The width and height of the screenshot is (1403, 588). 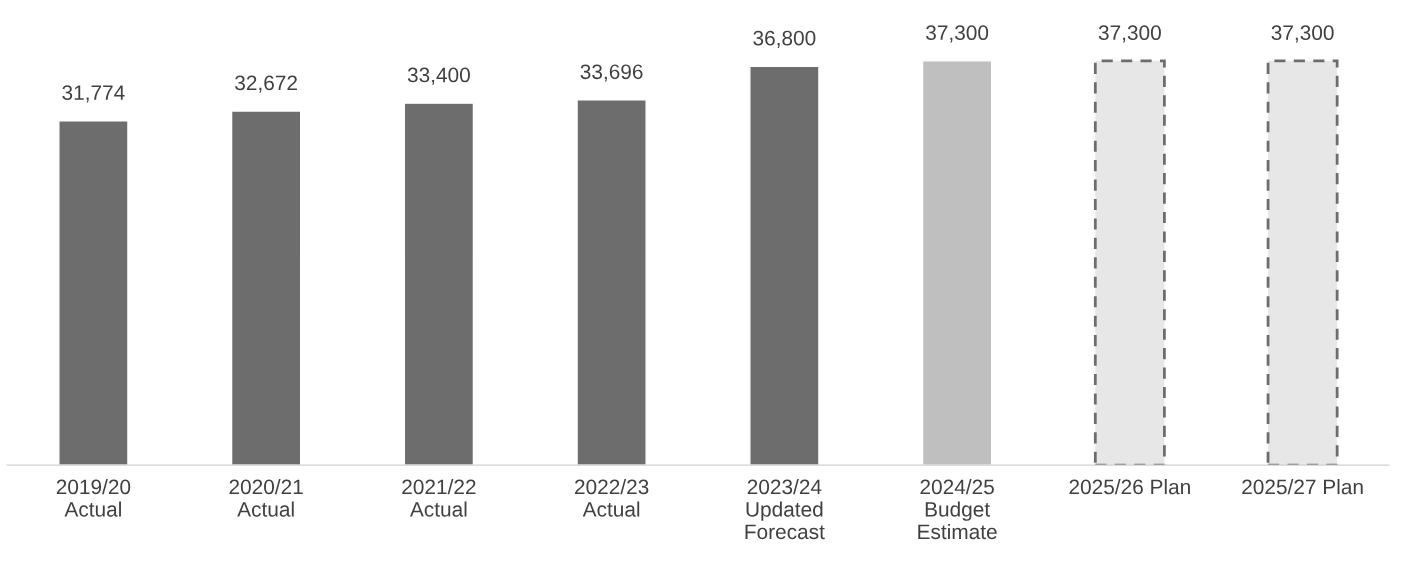 I want to click on data-label: 31,774, so click(x=93, y=94).